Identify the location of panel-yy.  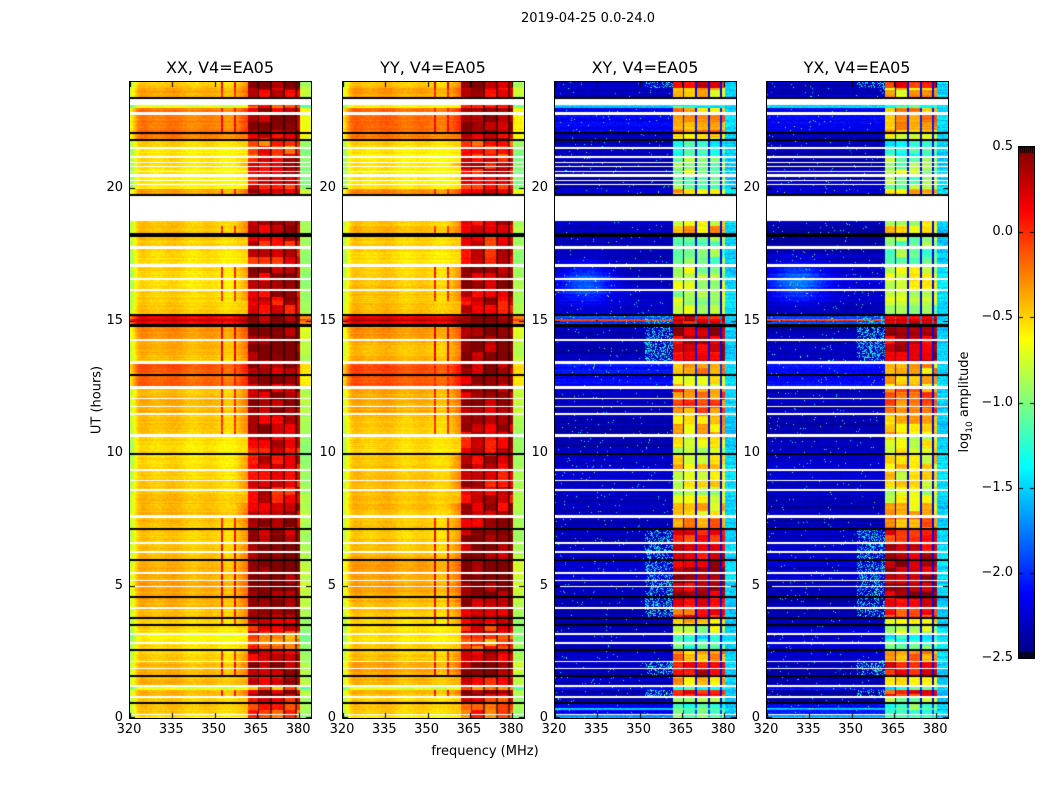
(433, 400).